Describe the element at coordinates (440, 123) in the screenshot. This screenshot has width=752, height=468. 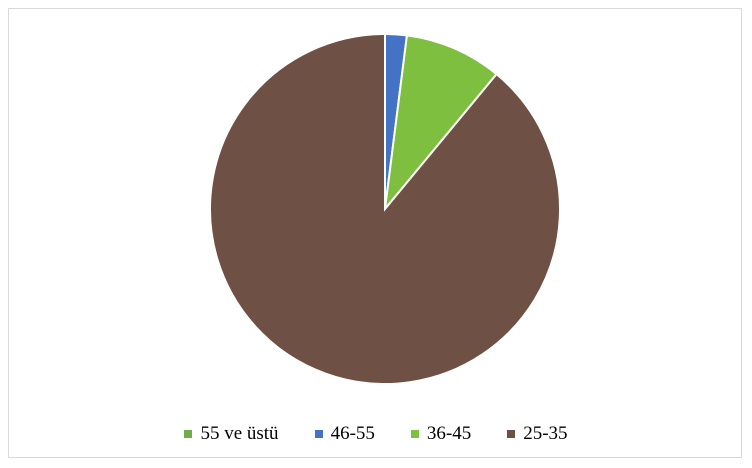
I see `pie-slice` at that location.